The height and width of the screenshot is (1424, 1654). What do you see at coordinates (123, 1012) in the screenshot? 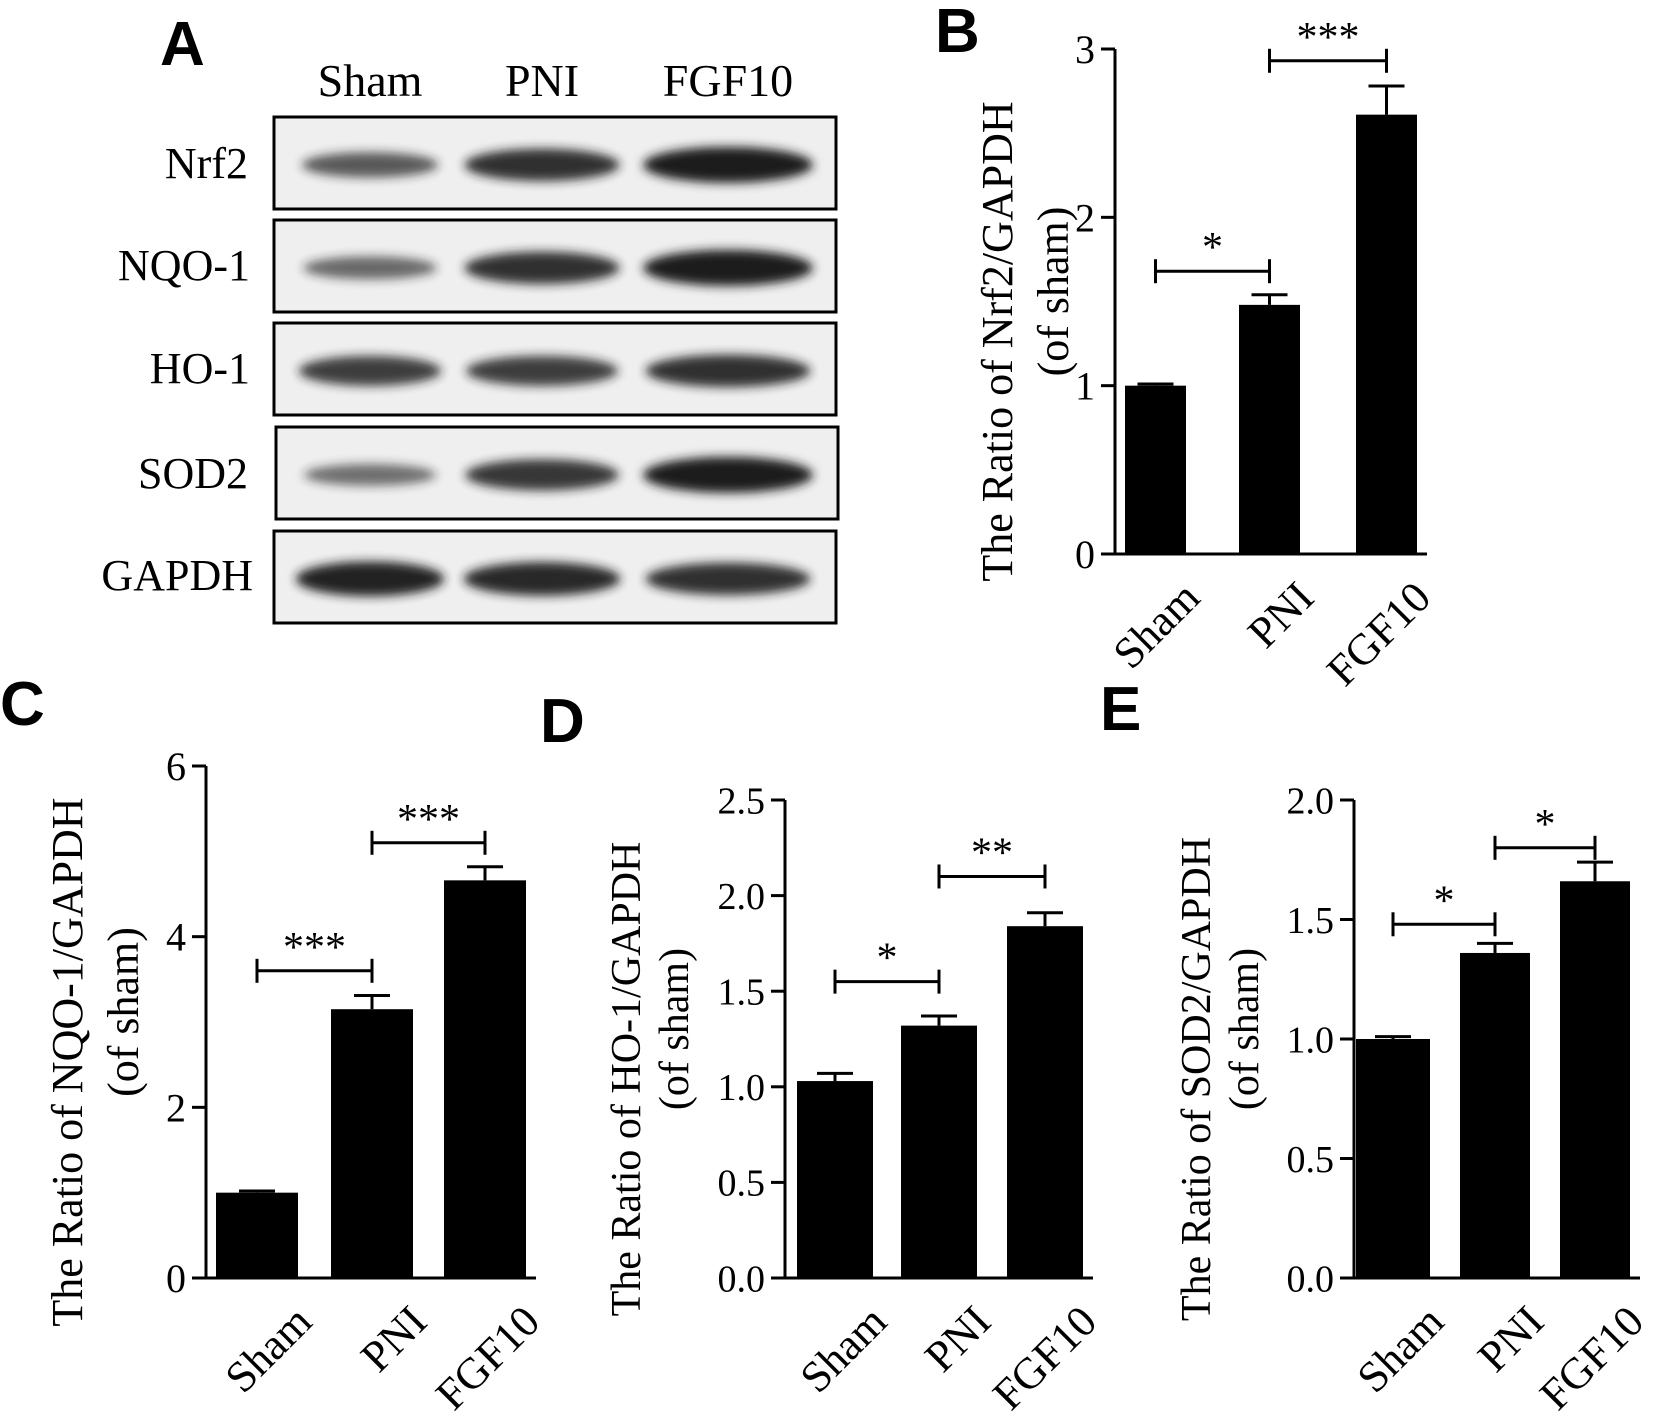
I see `y-axis-sublabel-c: (of sham)` at bounding box center [123, 1012].